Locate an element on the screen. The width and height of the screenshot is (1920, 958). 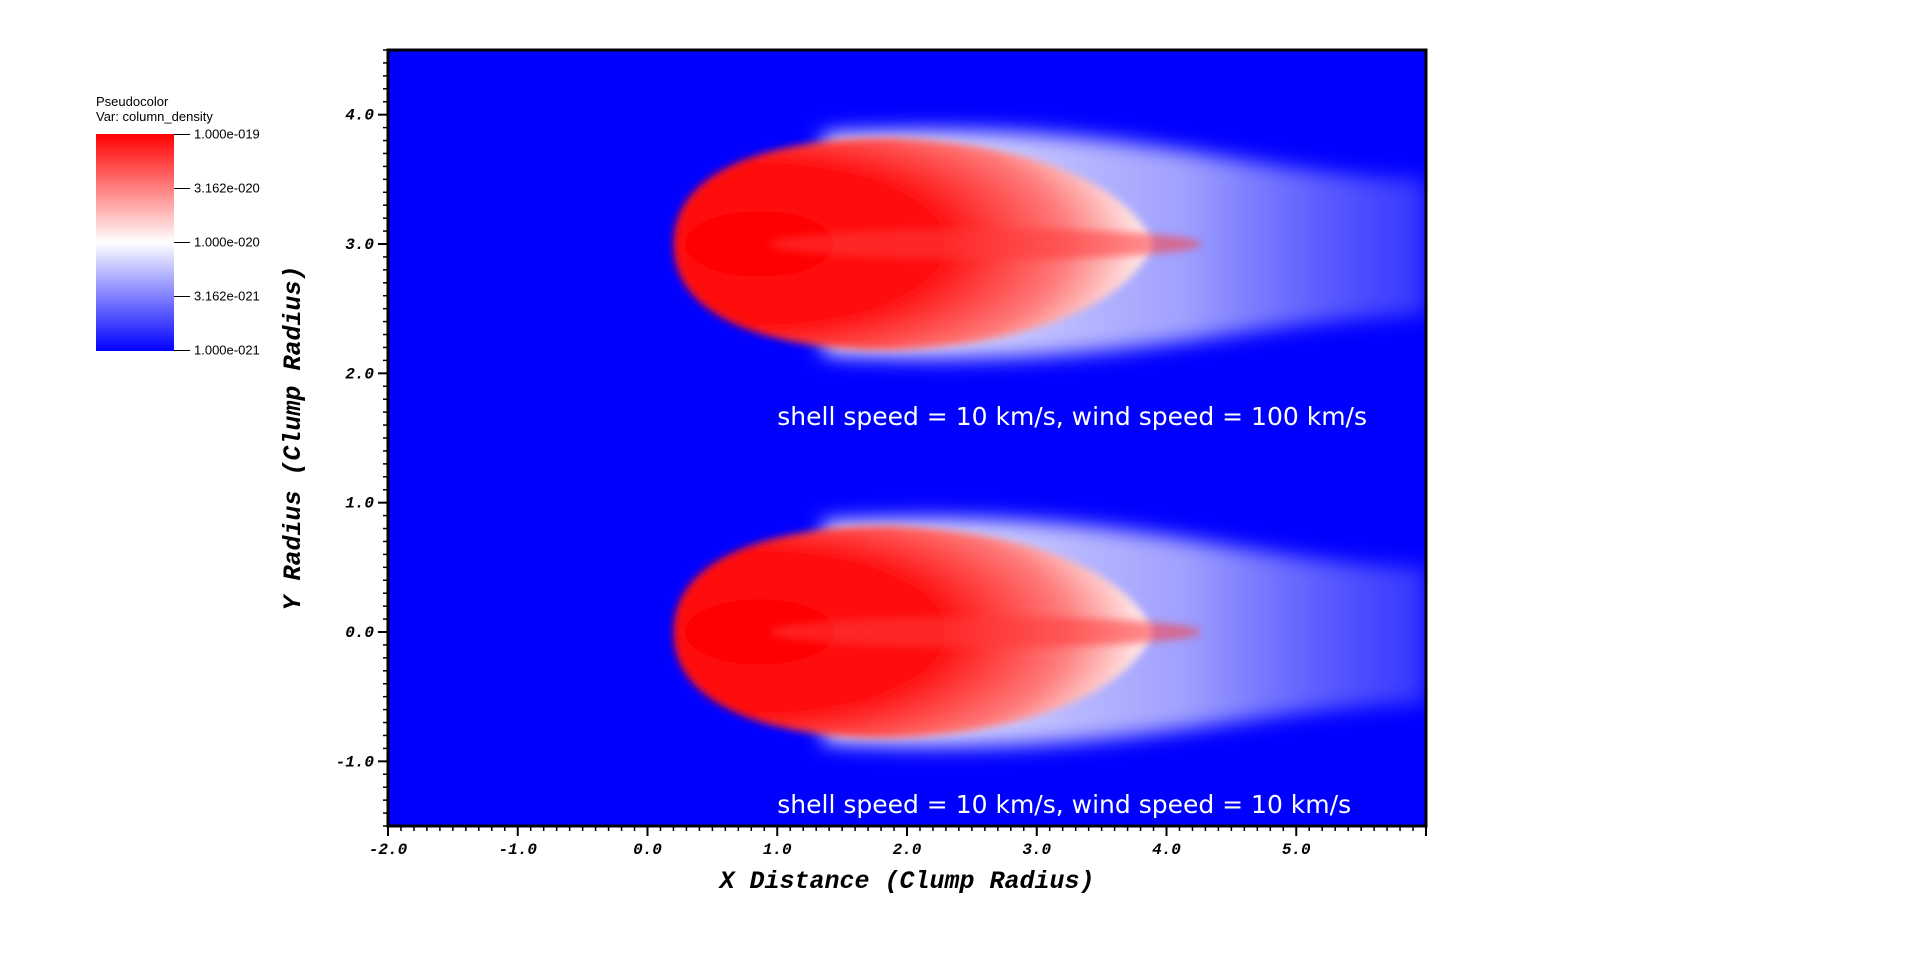
y-tick-label: -1.0 is located at coordinates (355, 762).